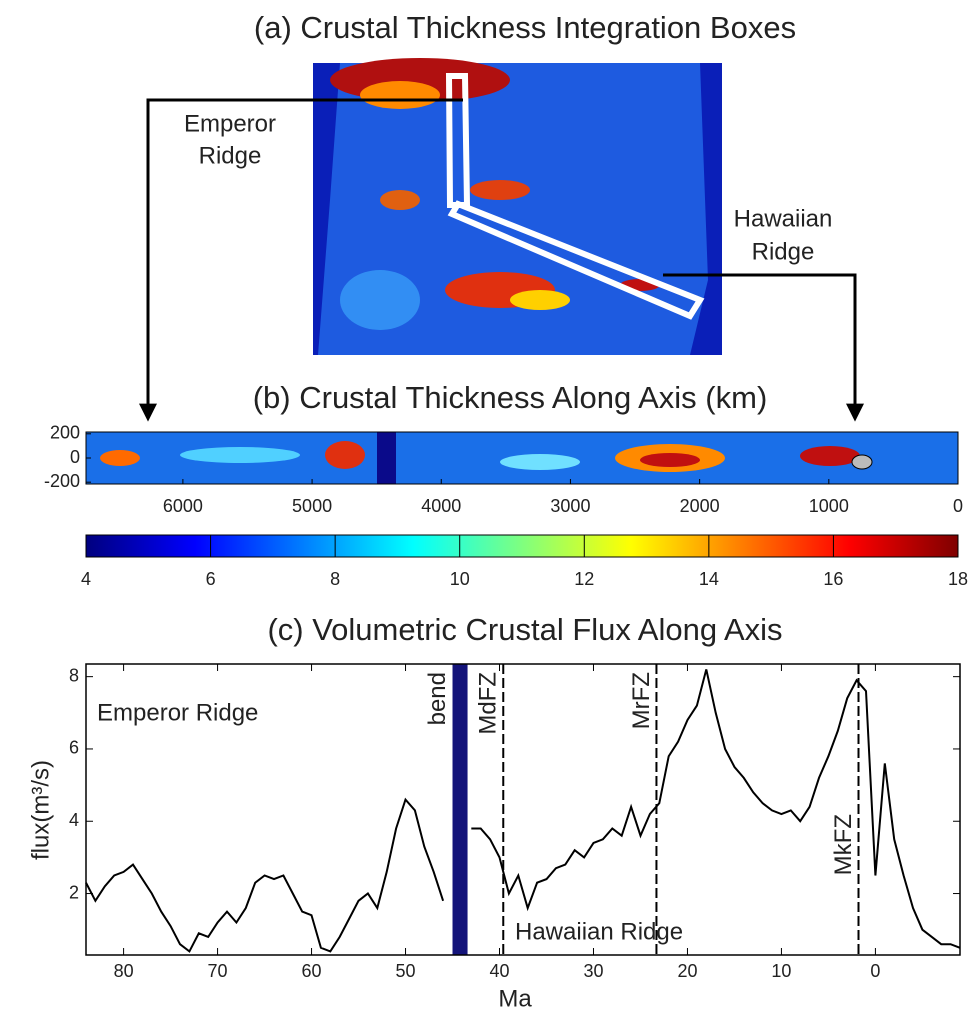 The height and width of the screenshot is (1020, 974). Describe the element at coordinates (62, 481) in the screenshot. I see `y-tick-label: -200` at that location.